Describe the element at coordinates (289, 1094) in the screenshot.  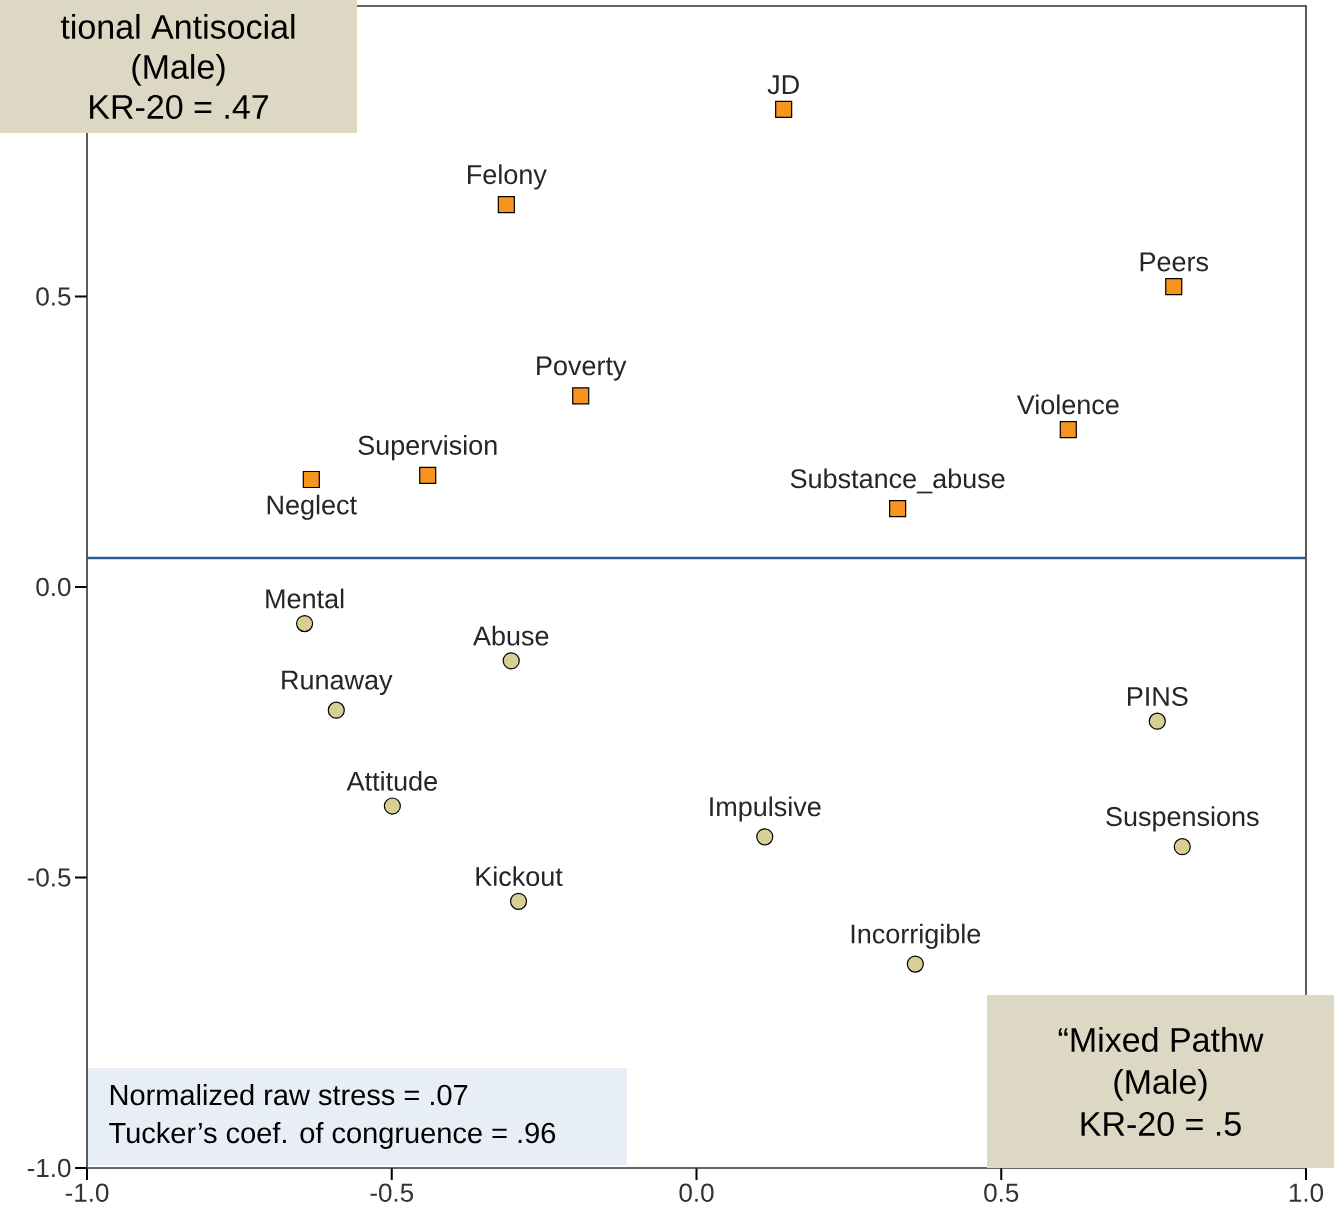
I see `annotation: Normalized raw stress = .07` at that location.